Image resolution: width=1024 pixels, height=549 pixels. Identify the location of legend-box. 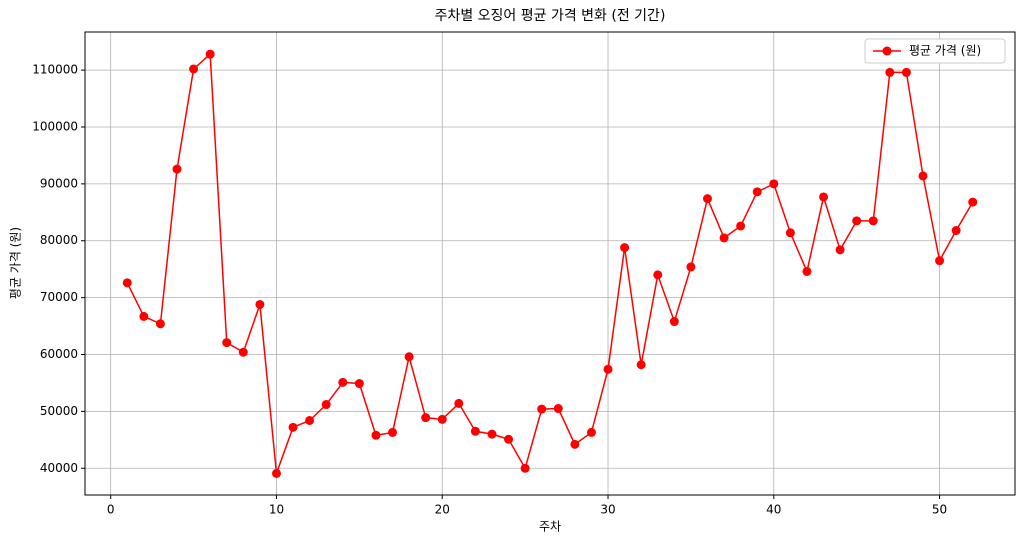
(935, 51).